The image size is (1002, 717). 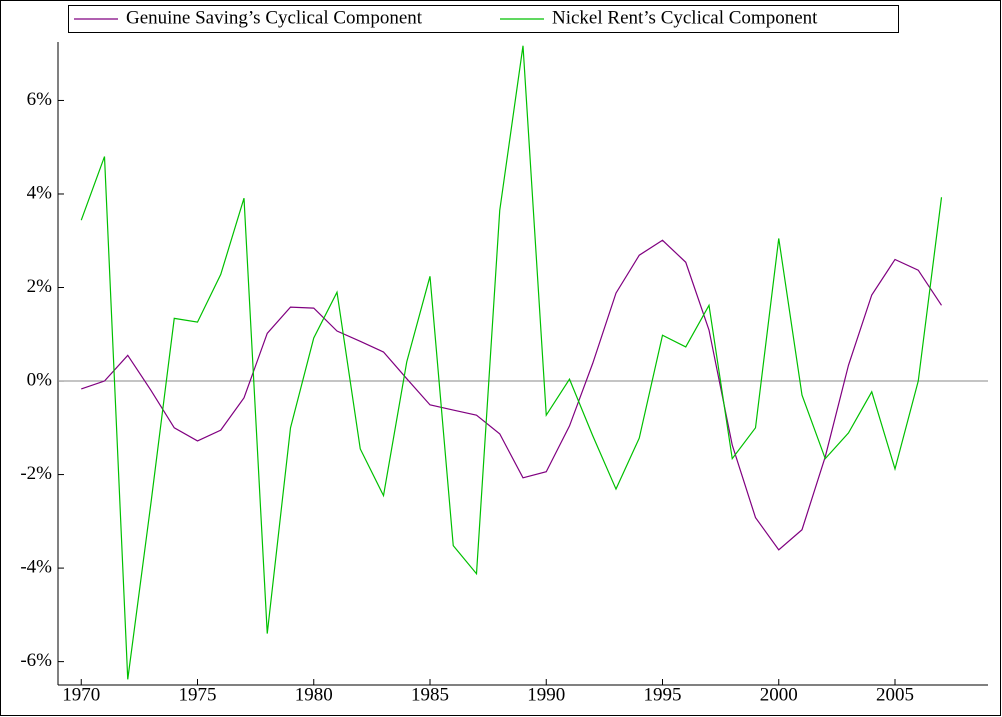 I want to click on y-tick-label: -4%, so click(x=36, y=566).